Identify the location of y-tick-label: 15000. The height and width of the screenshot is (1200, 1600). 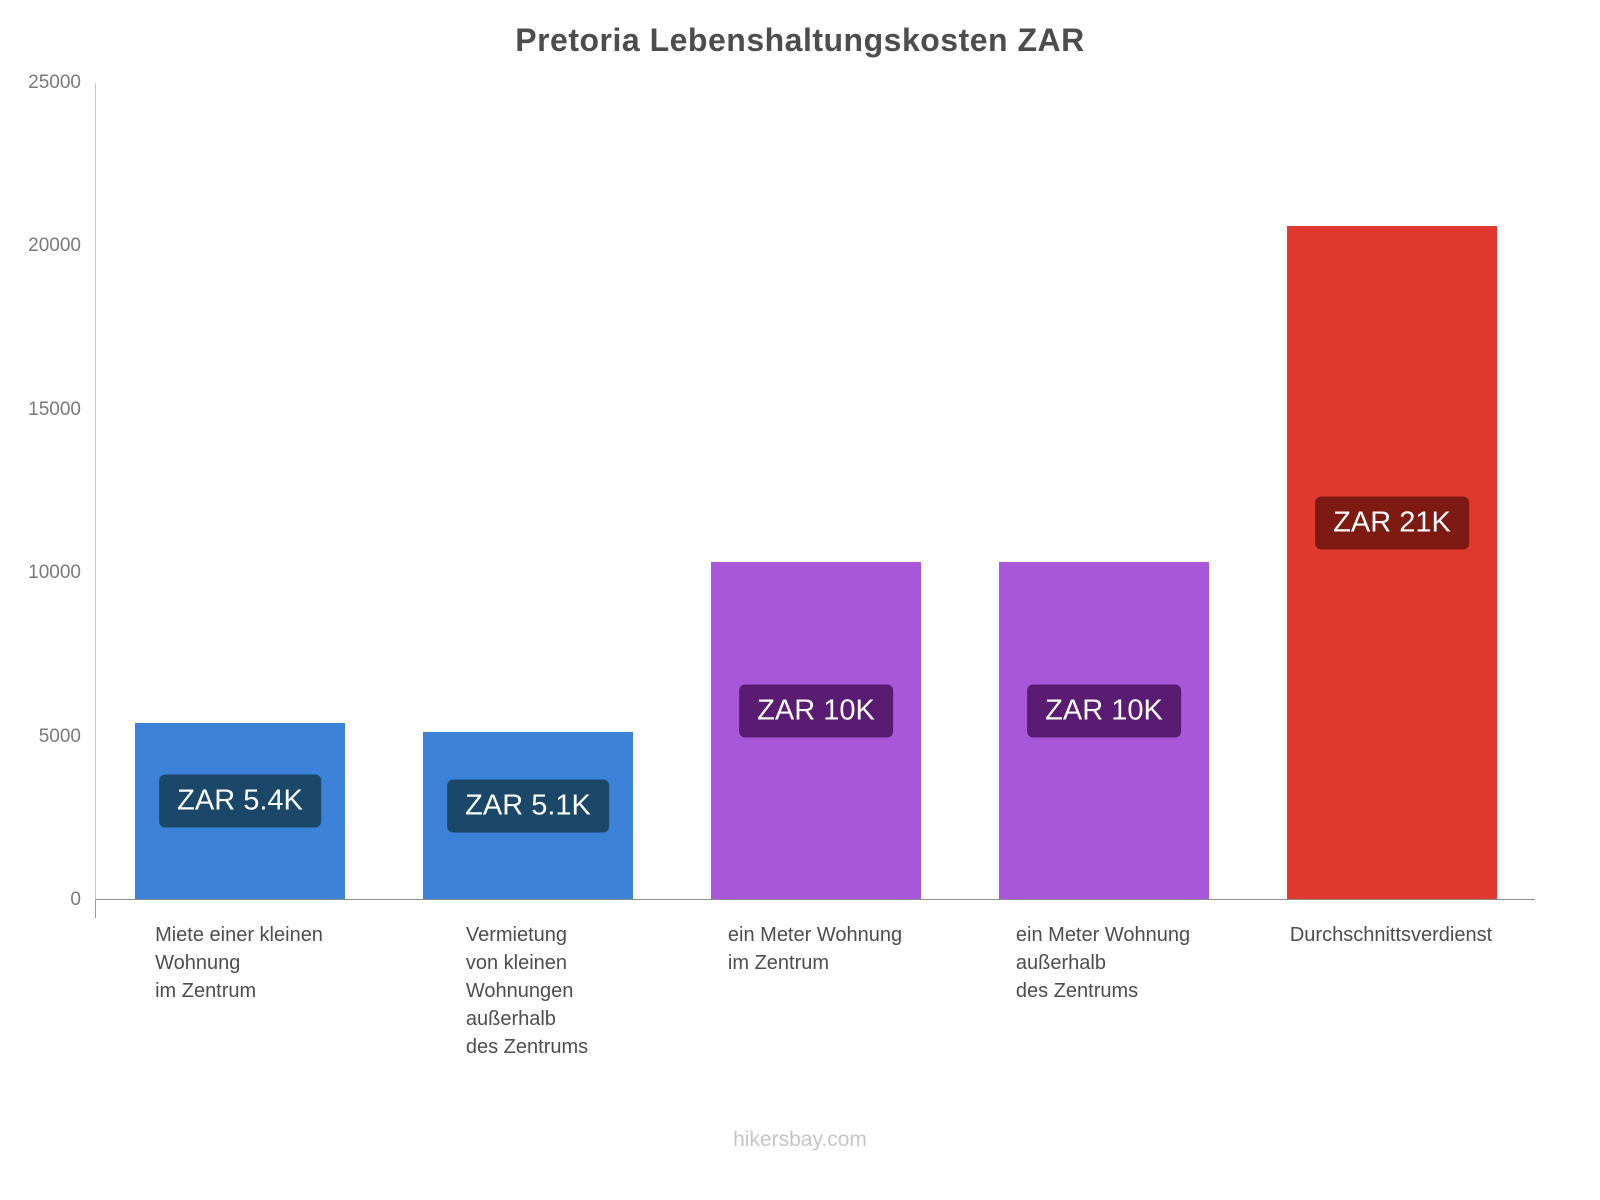
(54, 409).